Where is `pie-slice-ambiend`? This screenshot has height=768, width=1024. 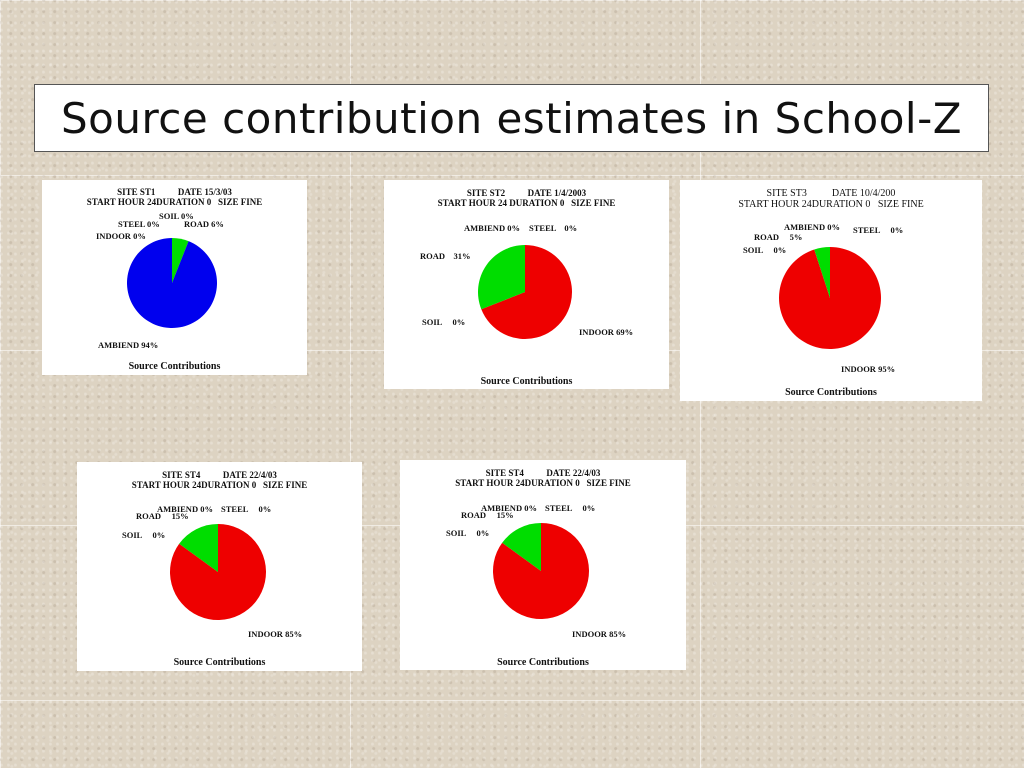 pie-slice-ambiend is located at coordinates (172, 283).